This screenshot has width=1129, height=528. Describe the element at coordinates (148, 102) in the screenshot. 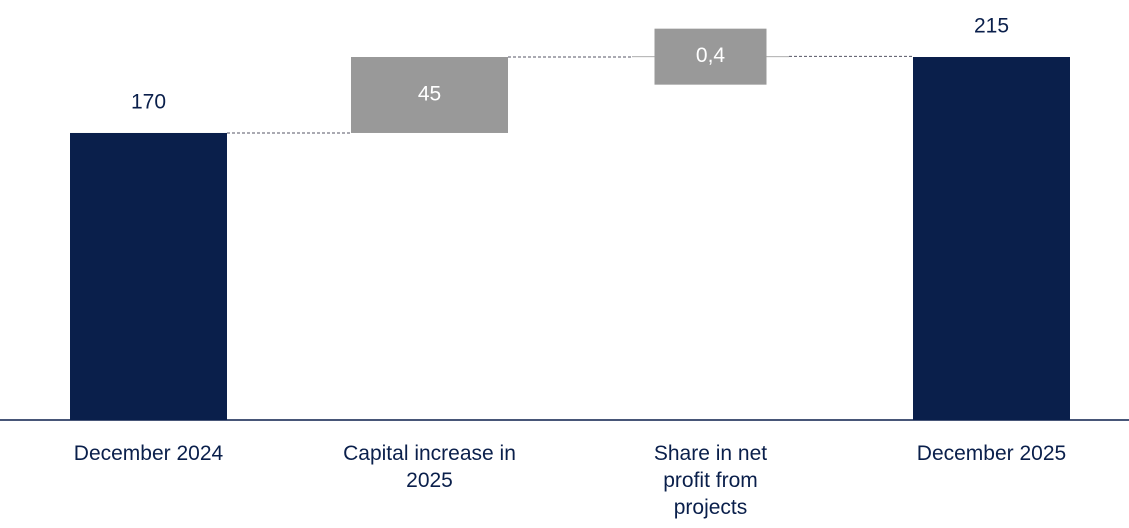

I see `value-label: 170` at that location.